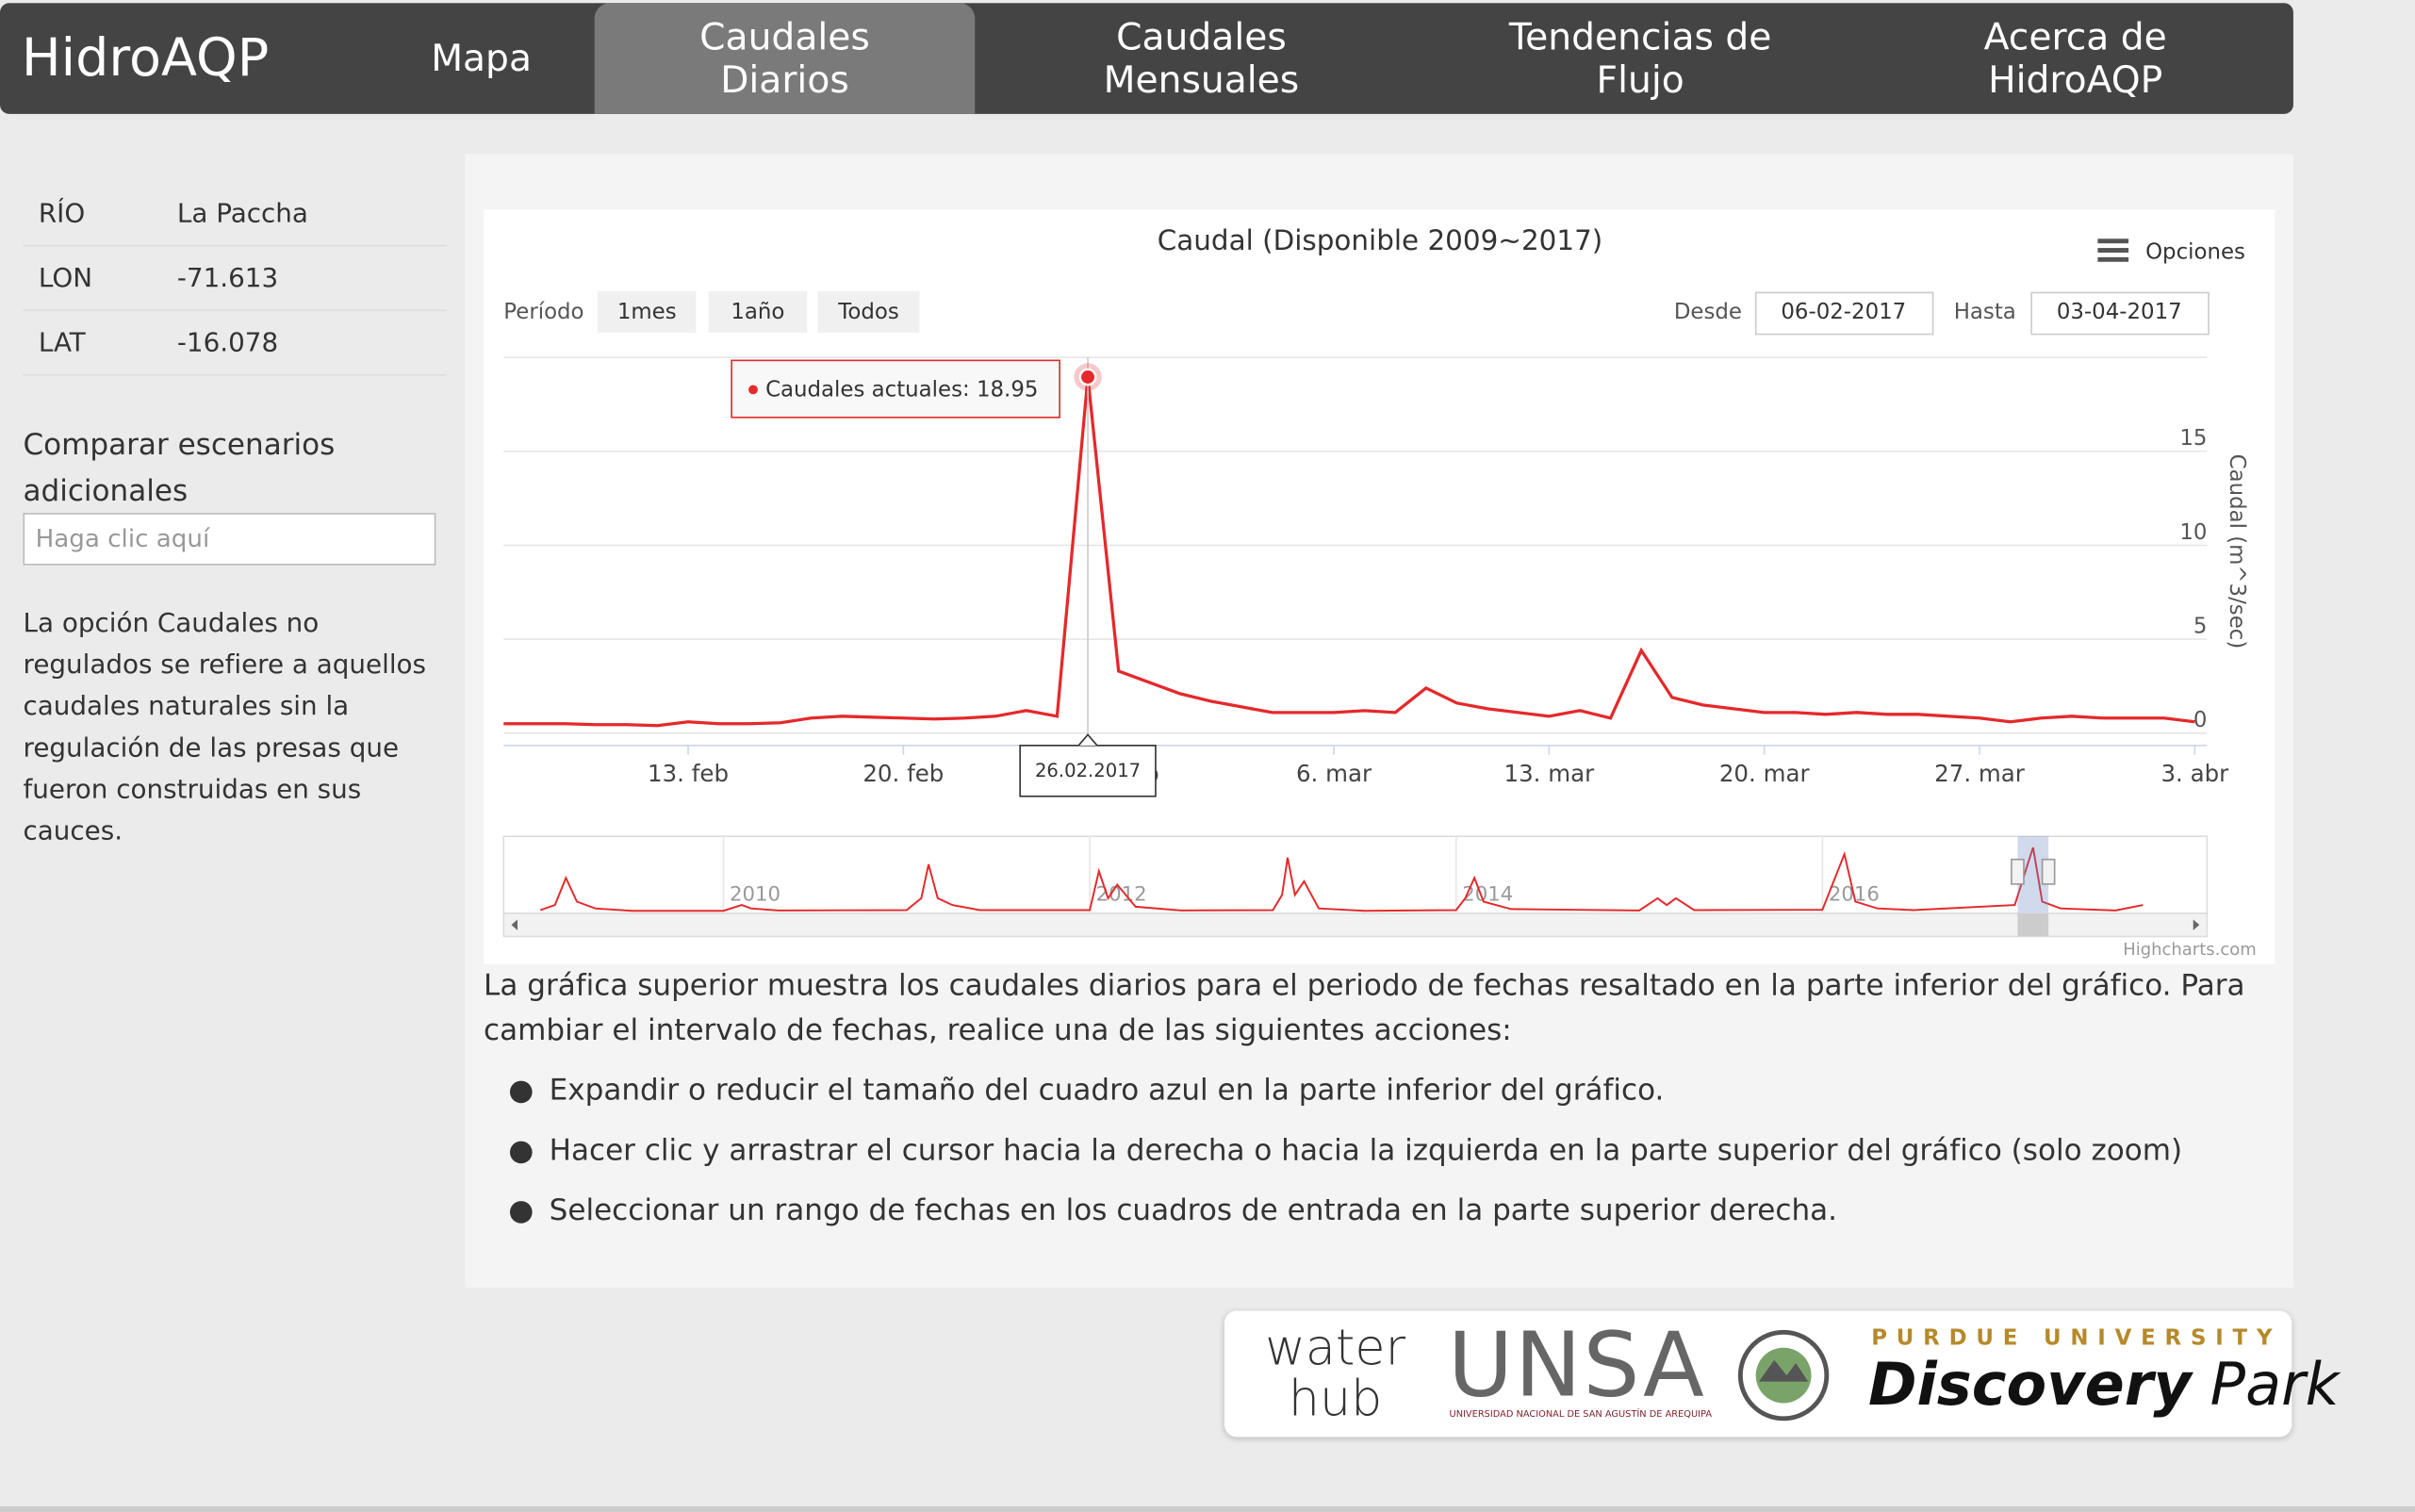 The width and height of the screenshot is (2415, 1512). I want to click on tooltip-text: Caudales actuales: 18.95, so click(902, 390).